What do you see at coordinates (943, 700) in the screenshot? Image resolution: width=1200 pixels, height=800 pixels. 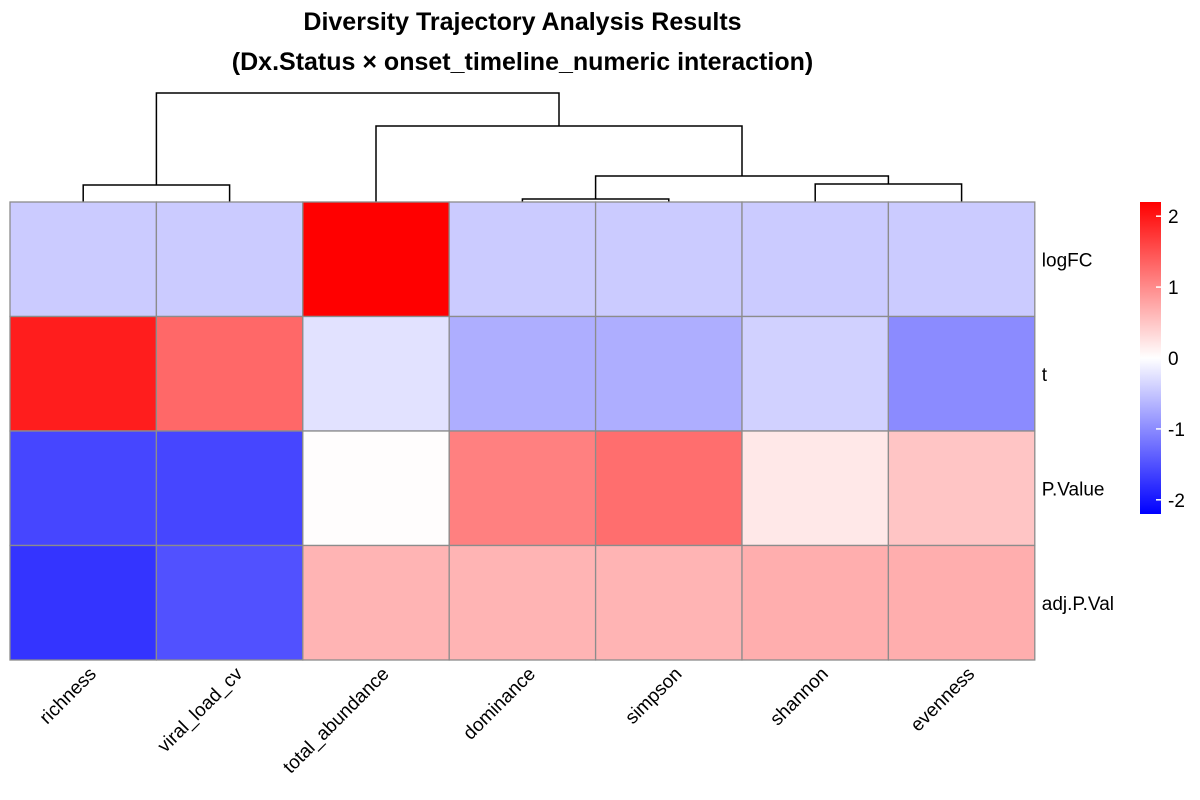 I see `column-label: evenness` at bounding box center [943, 700].